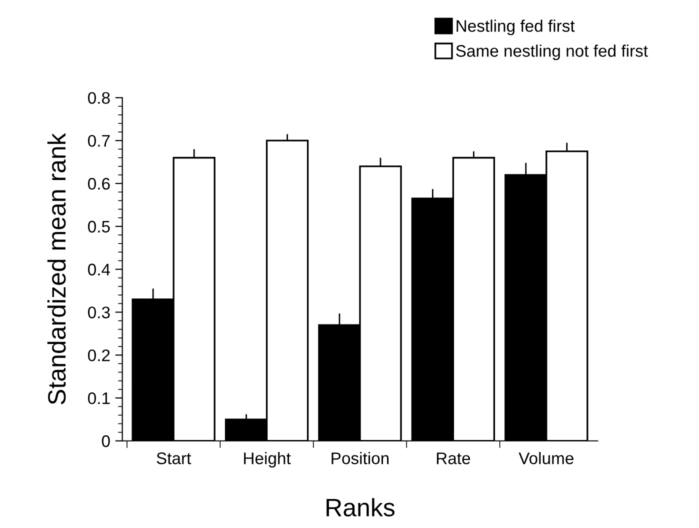 The height and width of the screenshot is (528, 699). Describe the element at coordinates (453, 458) in the screenshot. I see `x-tick-label: Rate` at that location.